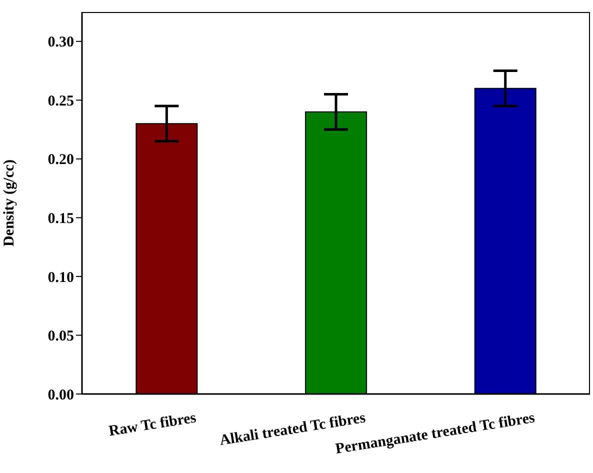 The height and width of the screenshot is (473, 593). What do you see at coordinates (61, 278) in the screenshot?
I see `y-tick-label: 0.10` at bounding box center [61, 278].